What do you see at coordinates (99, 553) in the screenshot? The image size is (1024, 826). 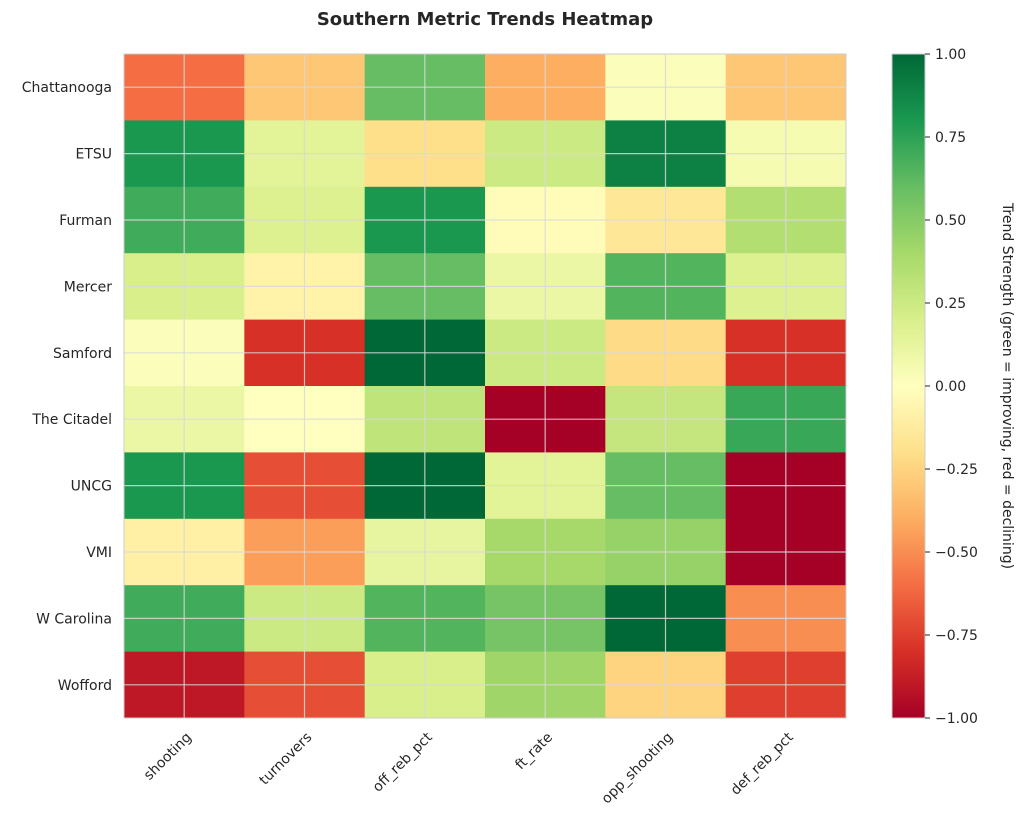 I see `row-label: VMI` at bounding box center [99, 553].